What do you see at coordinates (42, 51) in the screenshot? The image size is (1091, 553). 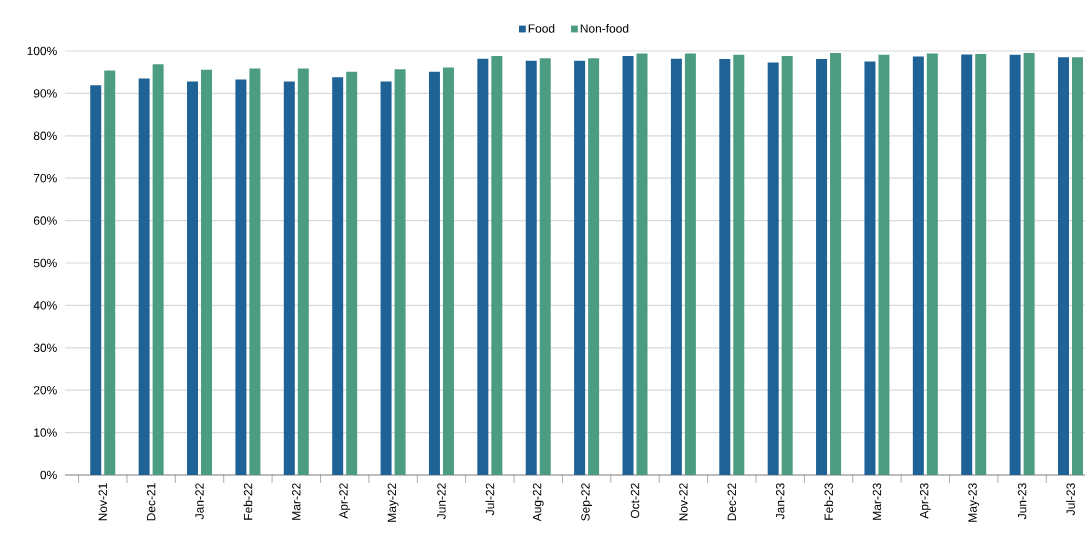 I see `y-tick-label: 100%` at bounding box center [42, 51].